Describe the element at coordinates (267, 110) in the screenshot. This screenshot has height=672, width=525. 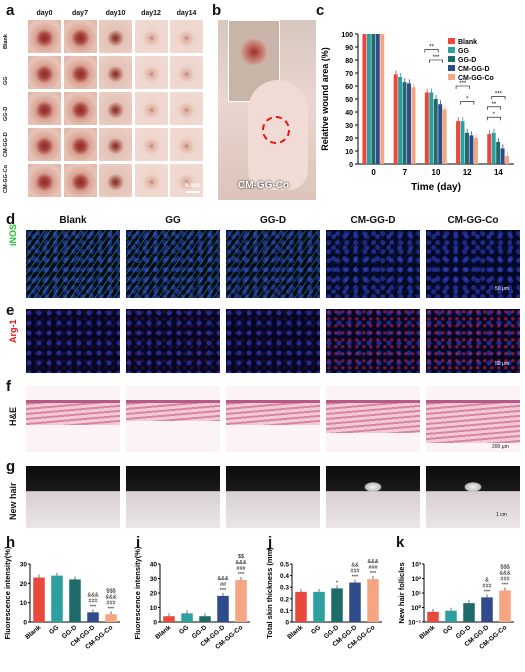
I see `mouse-photo: CM-GG-Co` at that location.